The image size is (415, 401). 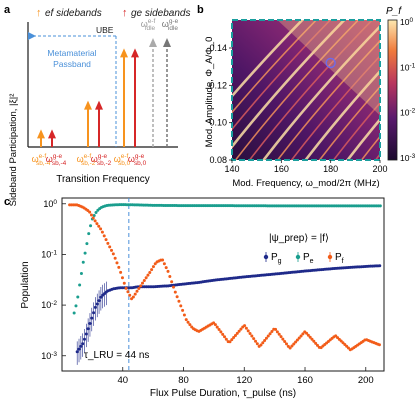 What do you see at coordinates (305, 183) in the screenshot?
I see `panel-b-xlabel: Mod. Frequency, ω_mod/2π (MHz)` at bounding box center [305, 183].